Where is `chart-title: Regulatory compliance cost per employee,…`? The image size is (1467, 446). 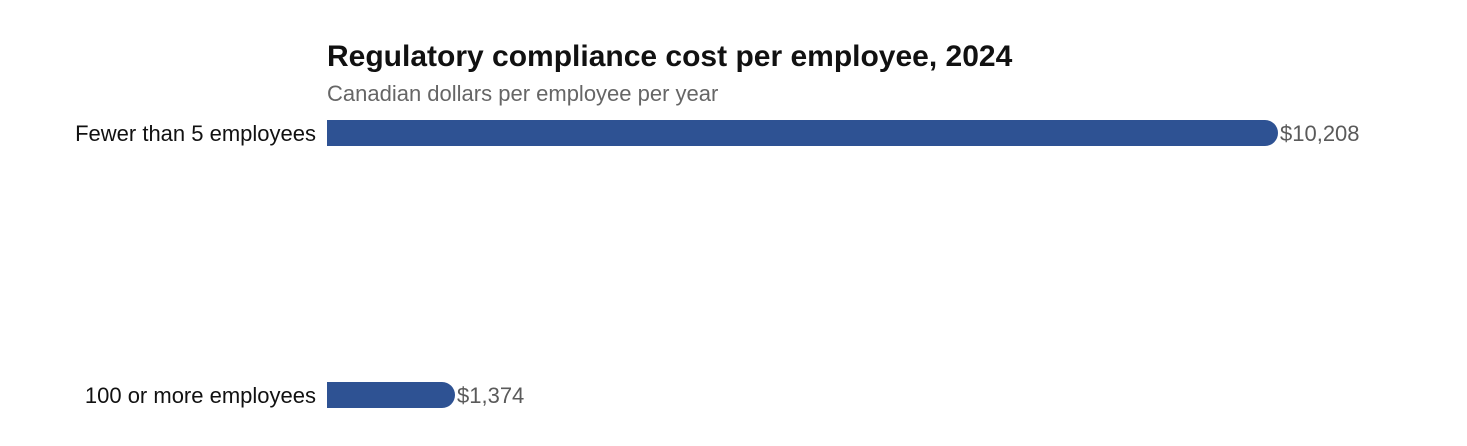
chart-title: Regulatory compliance cost per employee,… is located at coordinates (670, 56).